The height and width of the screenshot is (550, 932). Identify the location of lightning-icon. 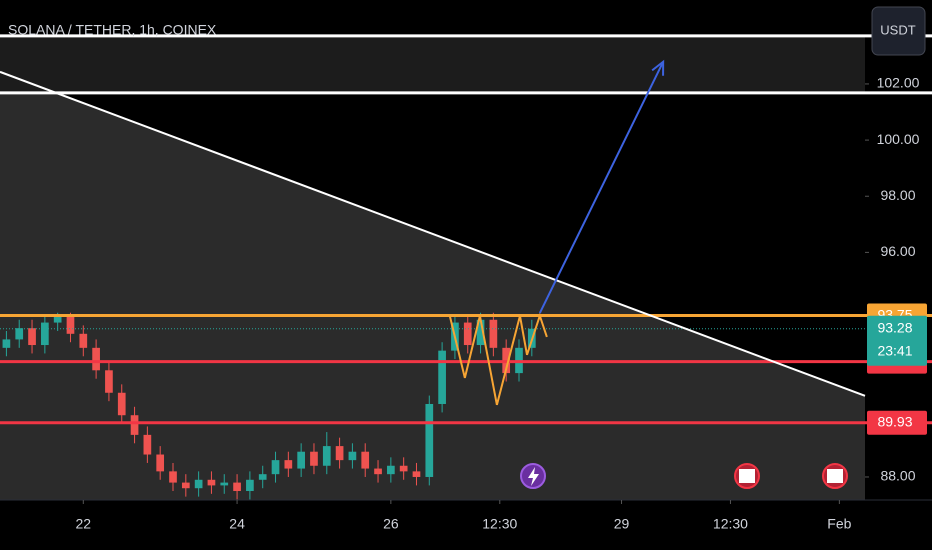
(533, 476).